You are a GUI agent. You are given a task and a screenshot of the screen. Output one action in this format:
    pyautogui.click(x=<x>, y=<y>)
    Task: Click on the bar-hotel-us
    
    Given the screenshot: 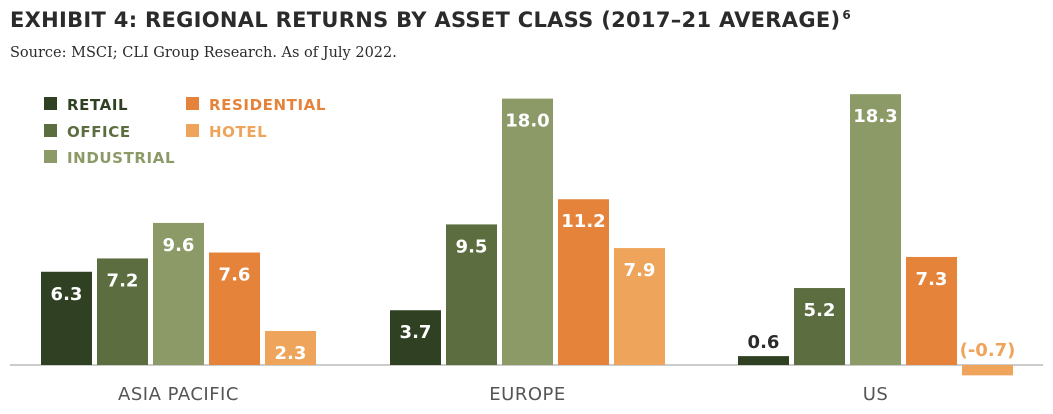 What is the action you would take?
    pyautogui.click(x=987, y=370)
    